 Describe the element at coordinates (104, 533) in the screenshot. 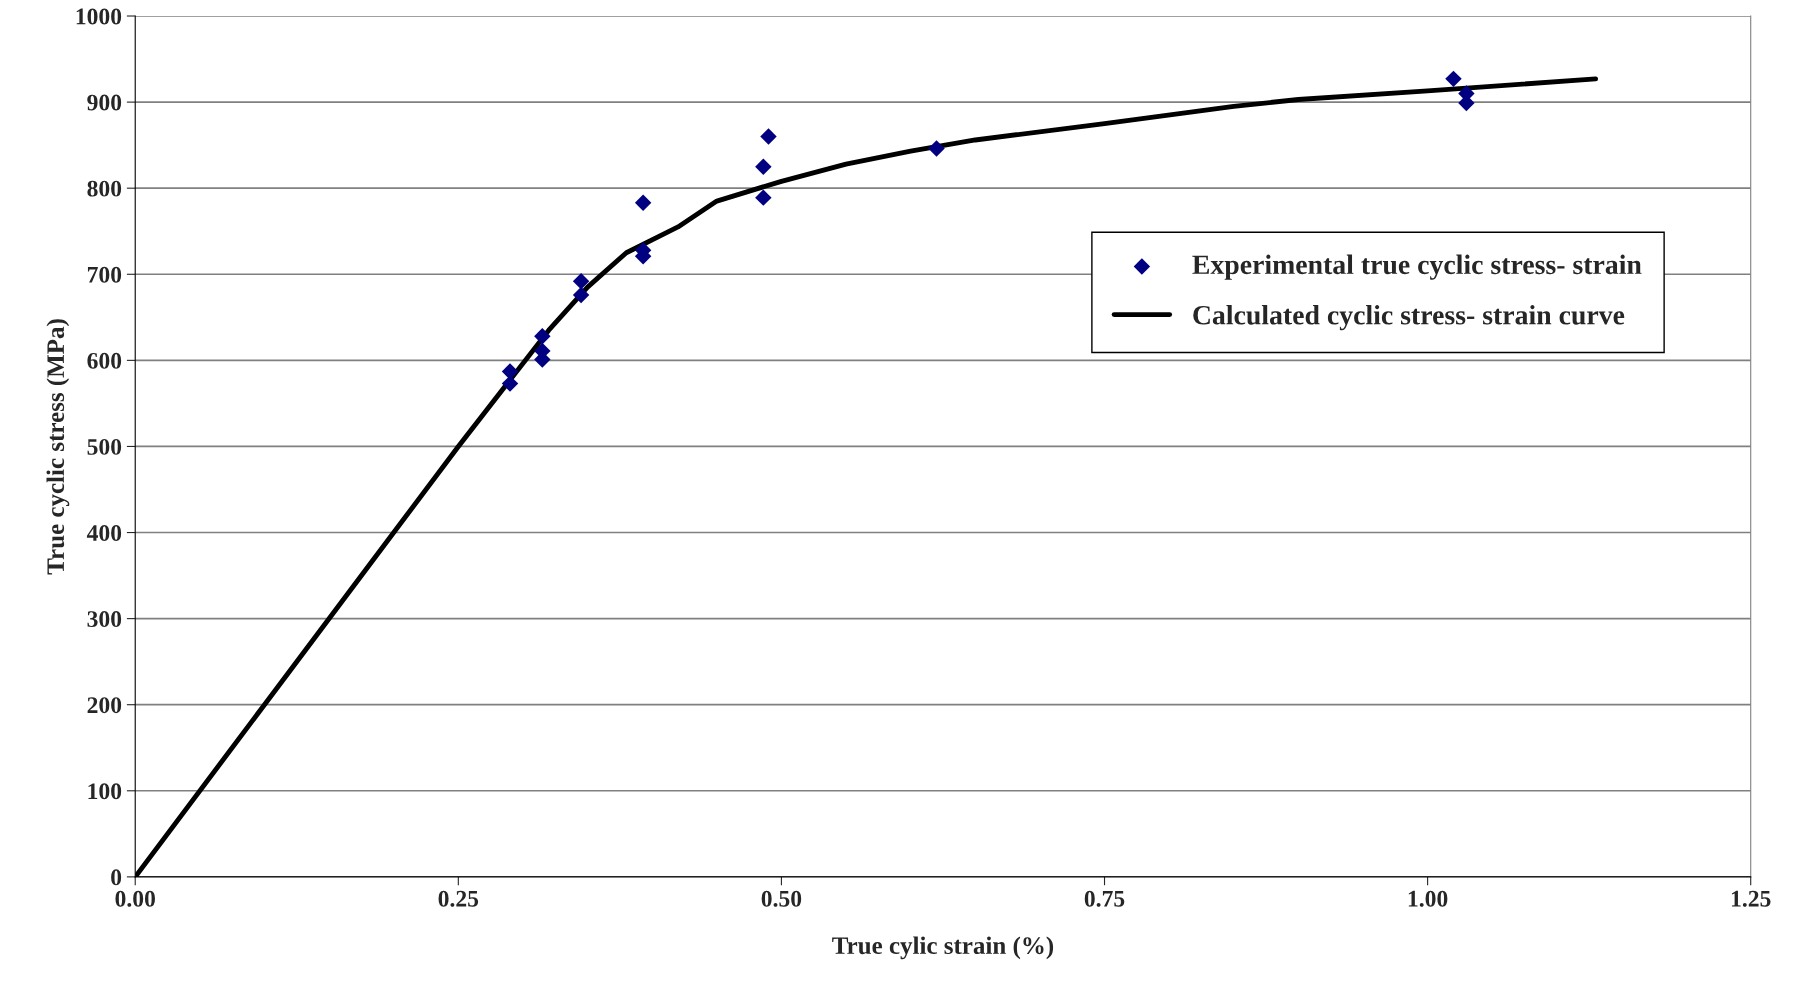

I see `y-tick-label: 400` at that location.